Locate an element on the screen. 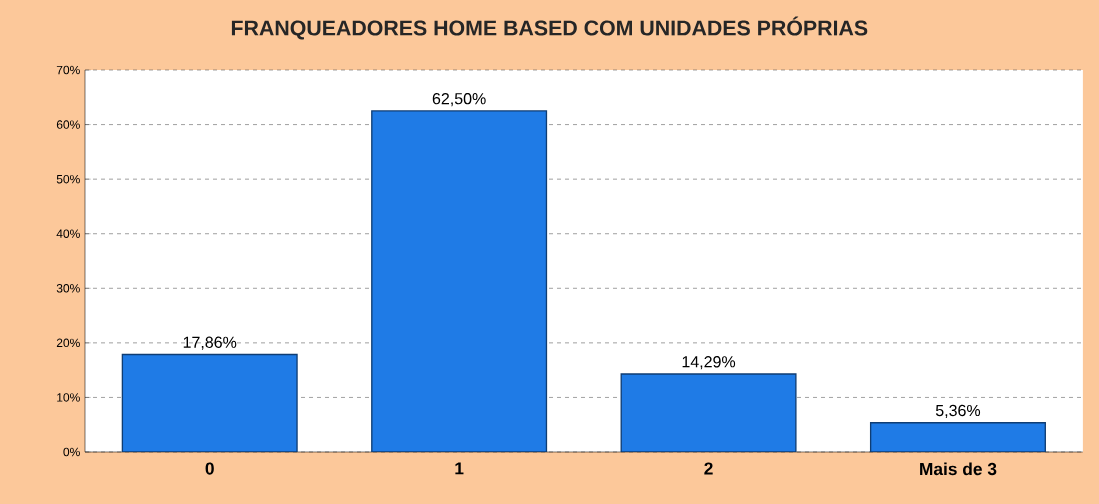 The width and height of the screenshot is (1099, 504). chart-title: FRANQUEADORES HOME BASED COM UNIDADES PRÓPRIAS is located at coordinates (549, 28).